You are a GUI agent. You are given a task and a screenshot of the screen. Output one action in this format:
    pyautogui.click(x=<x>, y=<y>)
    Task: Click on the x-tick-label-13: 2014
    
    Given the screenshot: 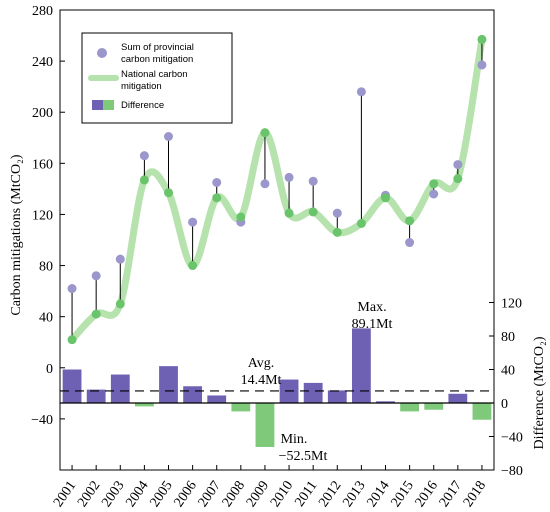 What is the action you would take?
    pyautogui.click(x=378, y=495)
    